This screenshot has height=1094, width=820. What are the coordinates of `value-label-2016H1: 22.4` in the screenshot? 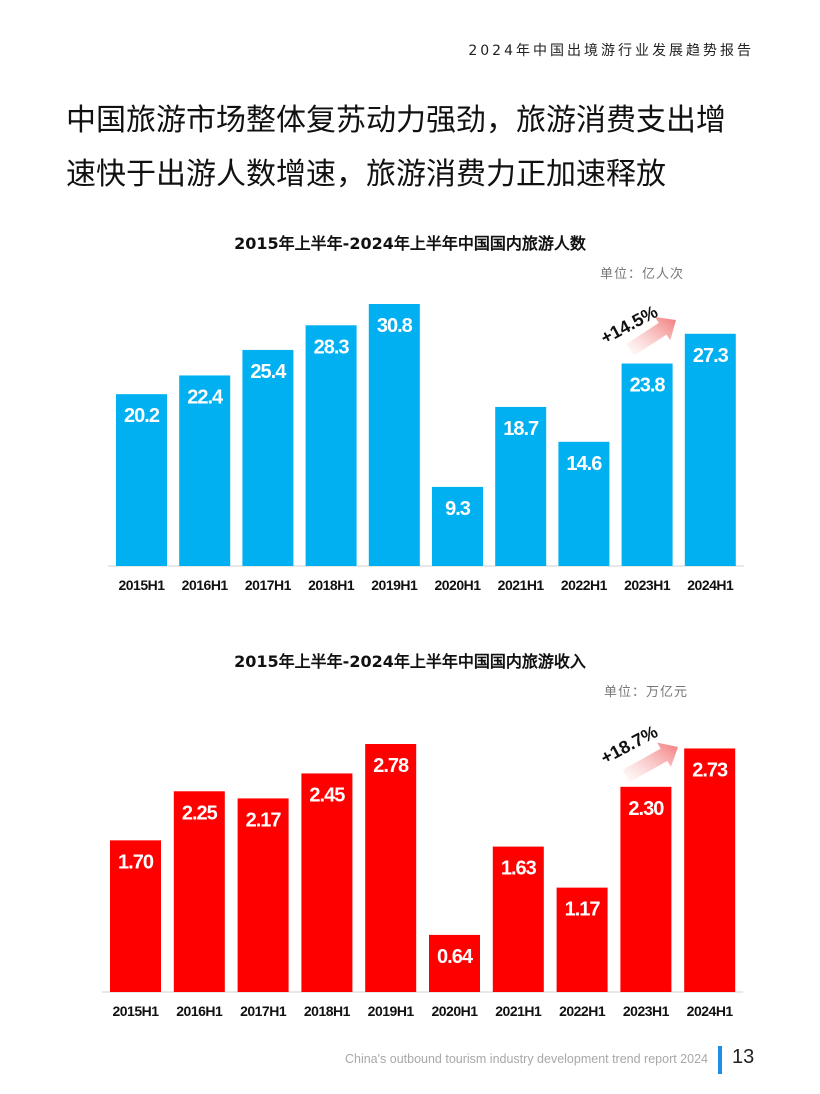 It's located at (205, 397).